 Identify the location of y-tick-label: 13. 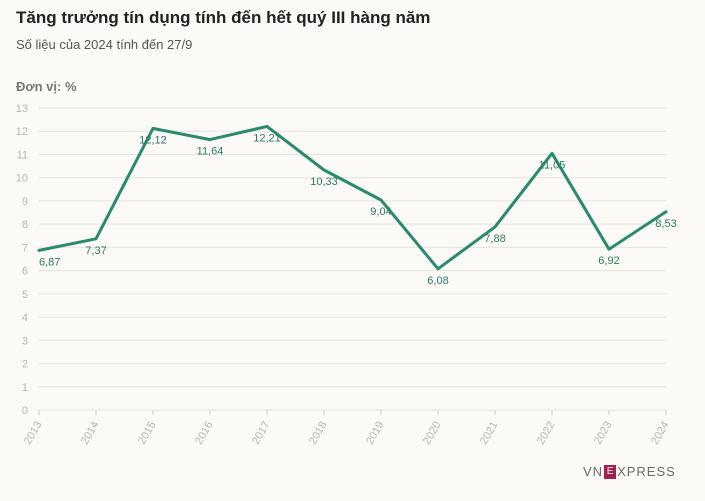
(22, 109).